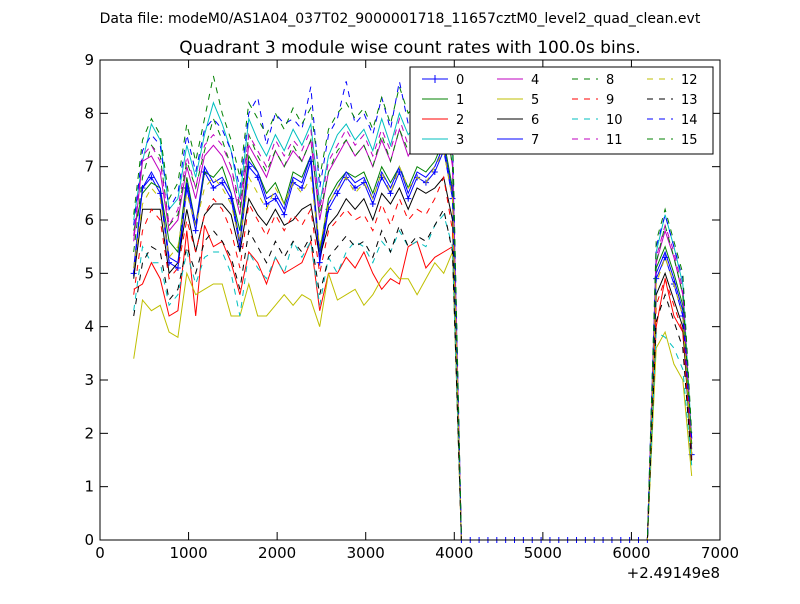 This screenshot has height=604, width=800. What do you see at coordinates (610, 80) in the screenshot?
I see `legend-label-8: 8` at bounding box center [610, 80].